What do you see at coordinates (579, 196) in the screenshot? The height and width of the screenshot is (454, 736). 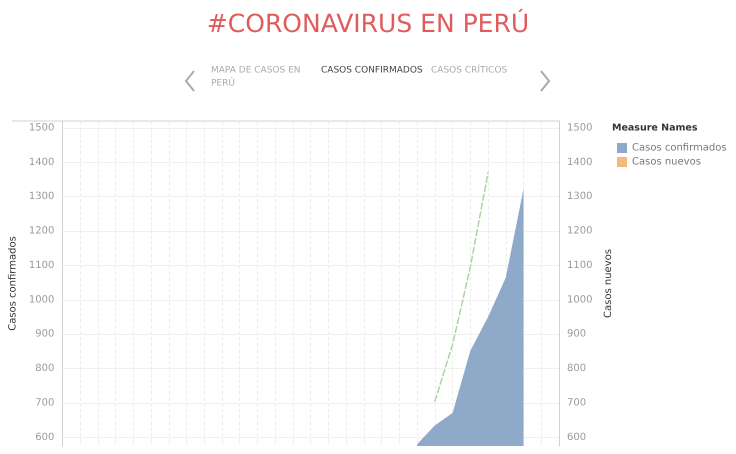 I see `y2-tick-label: 1300` at bounding box center [579, 196].